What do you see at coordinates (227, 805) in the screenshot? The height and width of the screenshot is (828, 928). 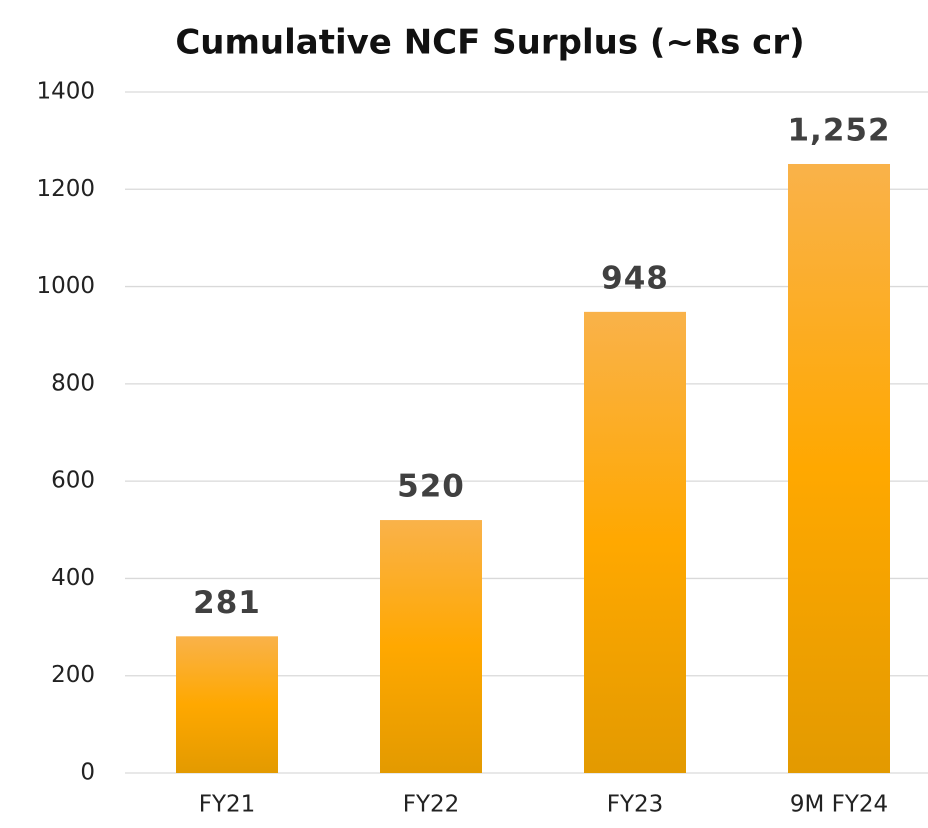 I see `x-tick-label: FY21` at bounding box center [227, 805].